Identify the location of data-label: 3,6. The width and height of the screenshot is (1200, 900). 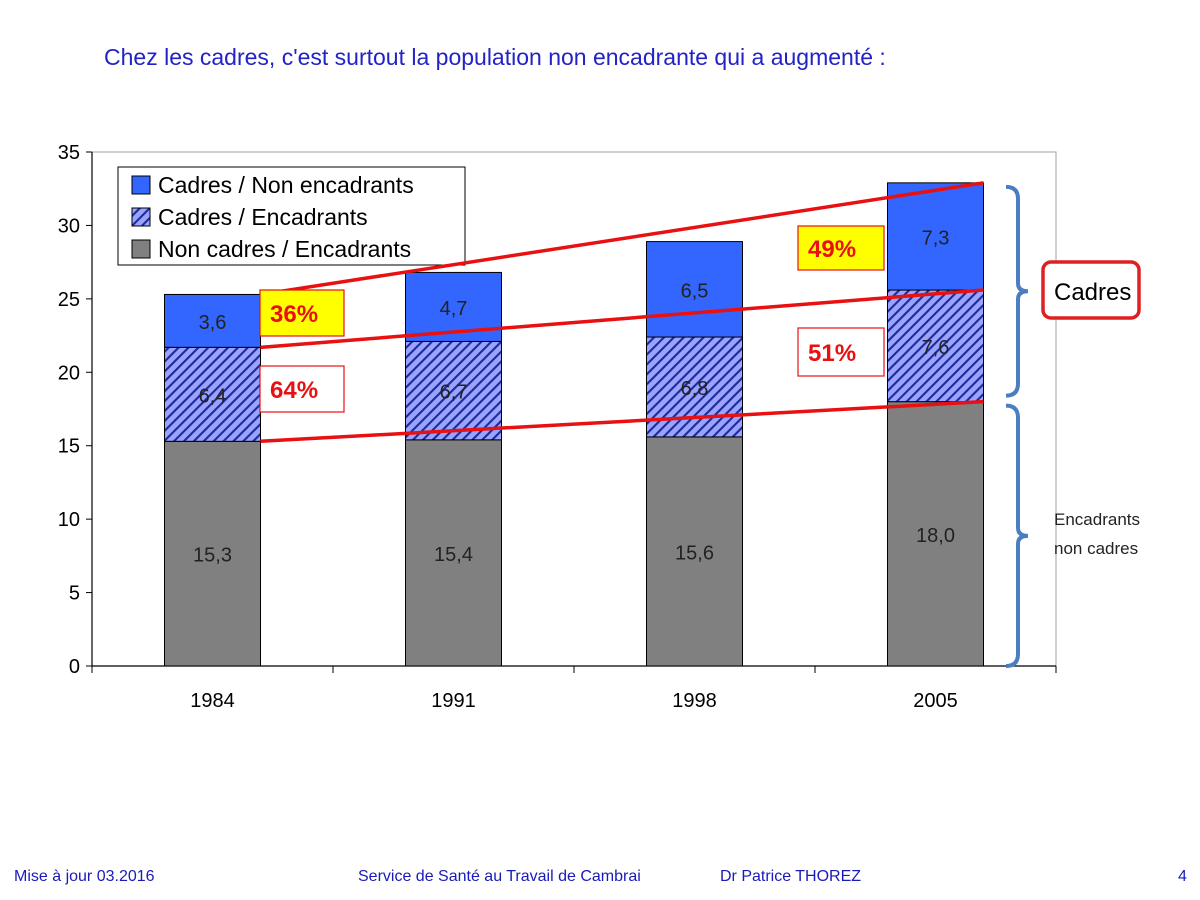
(213, 323).